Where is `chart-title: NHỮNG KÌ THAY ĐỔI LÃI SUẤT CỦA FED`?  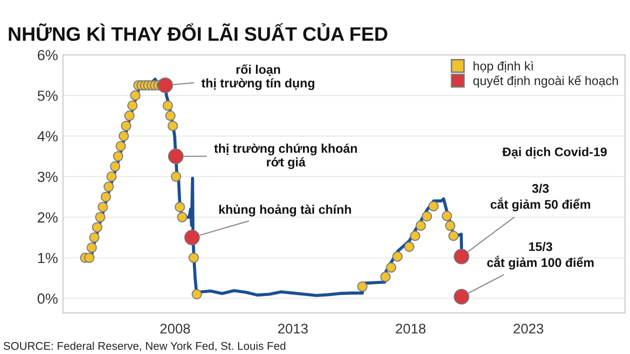 chart-title: NHỮNG KÌ THAY ĐỔI LÃI SUẤT CỦA FED is located at coordinates (198, 32).